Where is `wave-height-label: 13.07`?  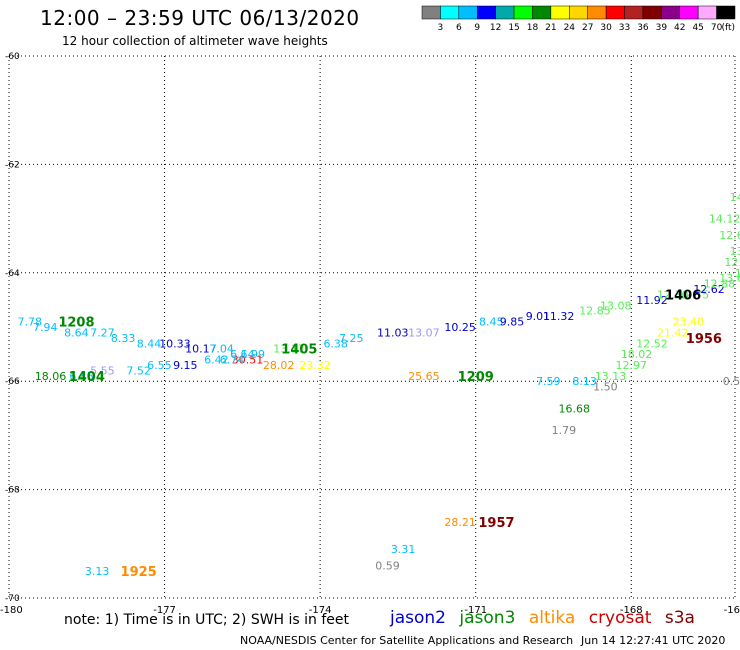
wave-height-label: 13.07 is located at coordinates (424, 332).